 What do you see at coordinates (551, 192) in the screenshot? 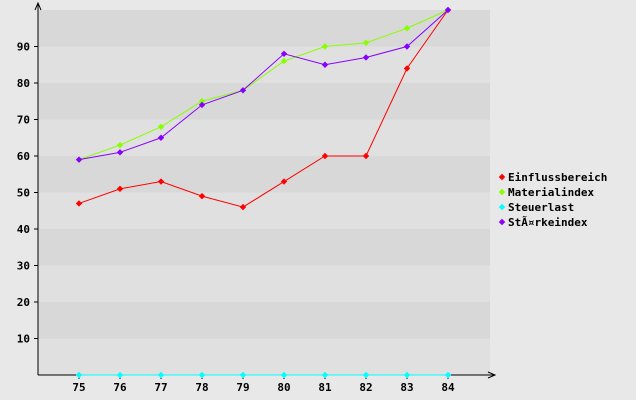
I see `legend-label: Materialindex` at bounding box center [551, 192].